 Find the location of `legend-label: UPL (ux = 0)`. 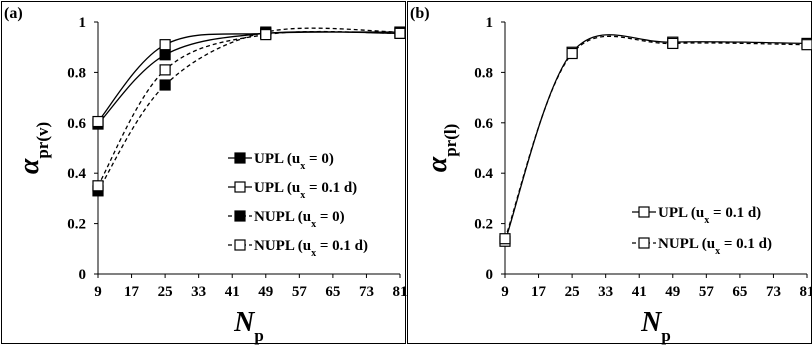

legend-label: UPL (ux = 0) is located at coordinates (294, 161).